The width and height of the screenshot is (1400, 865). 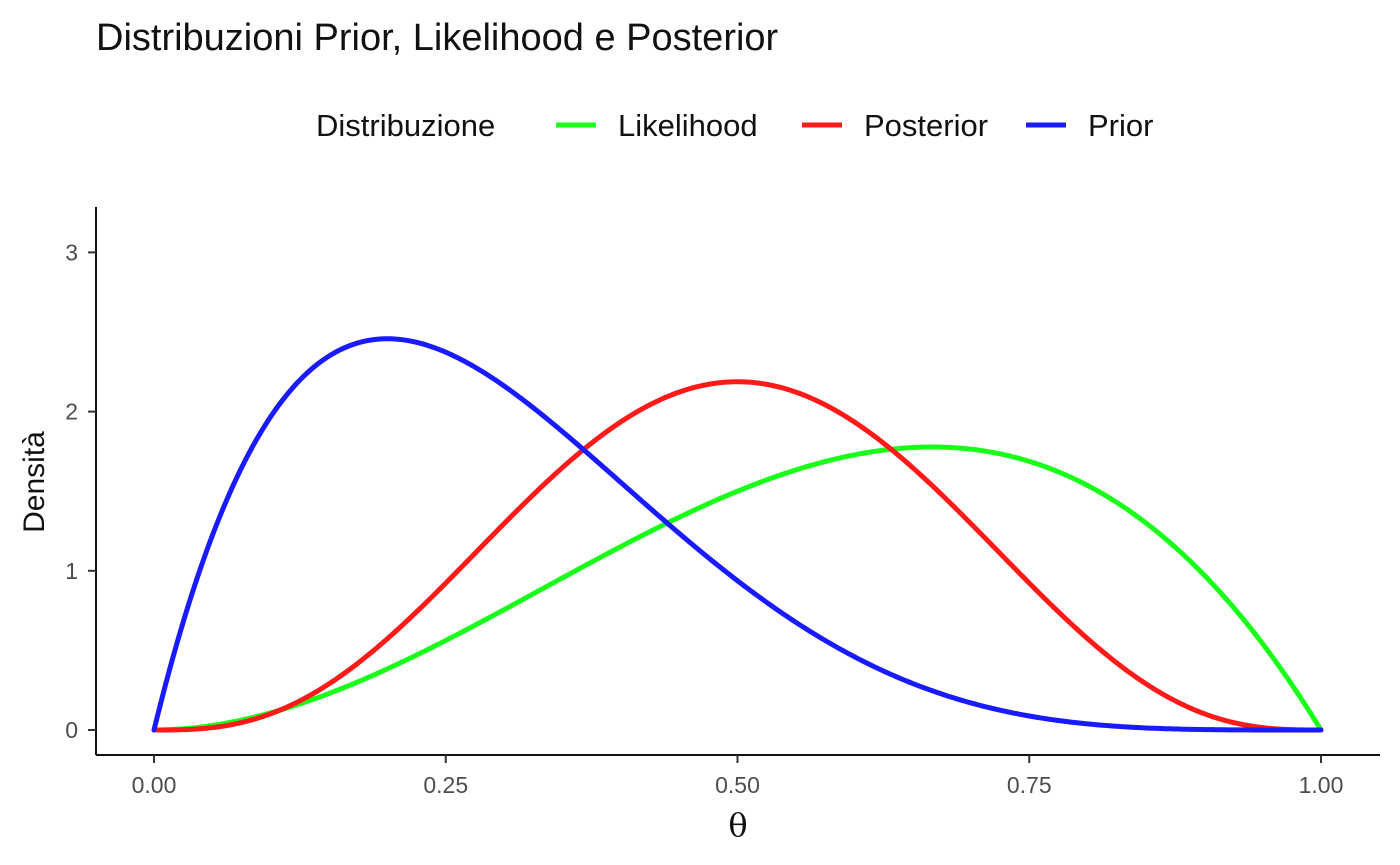 I want to click on legend-label-posterior: Posterior, so click(x=926, y=125).